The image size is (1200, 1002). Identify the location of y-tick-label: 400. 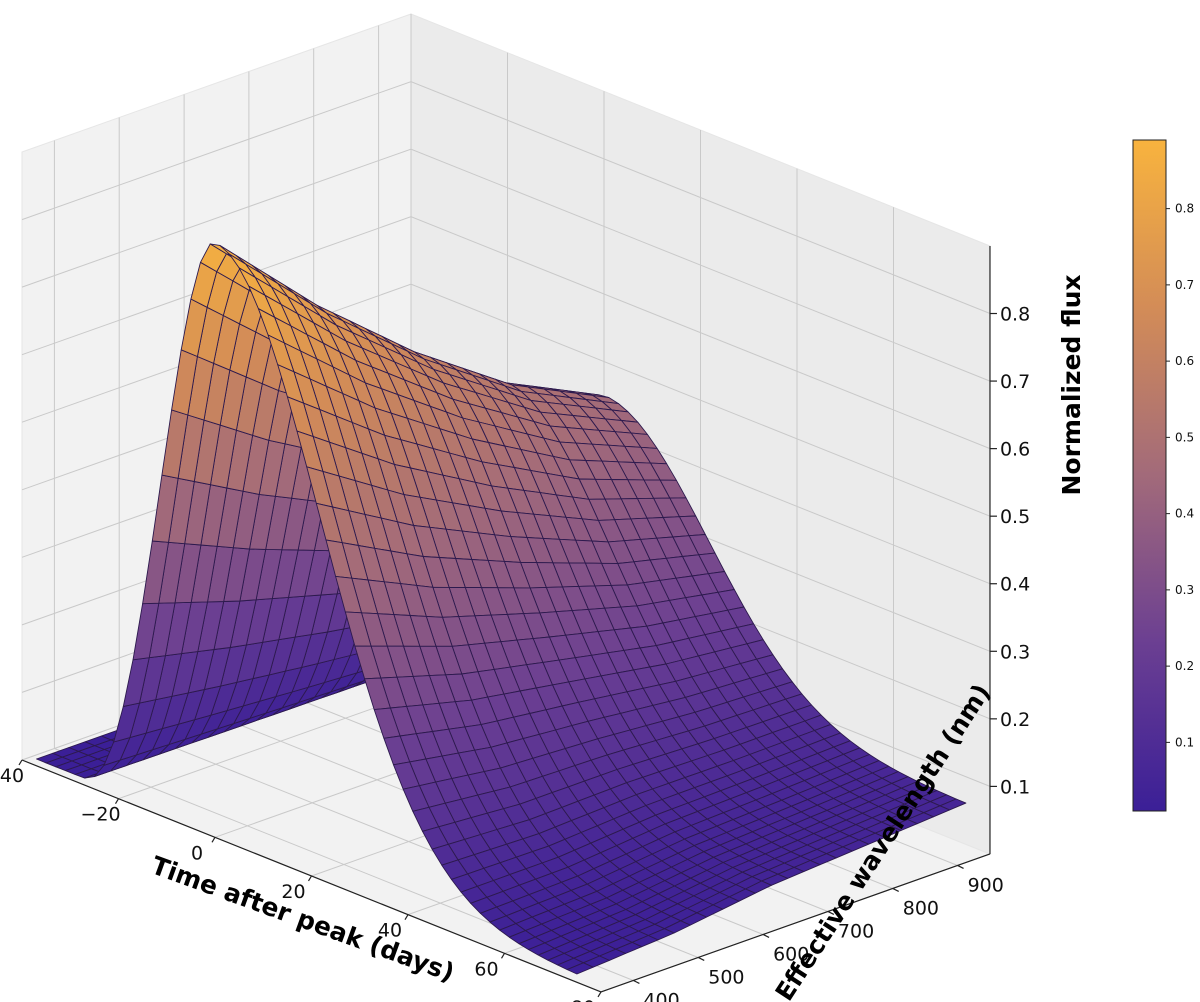
(661, 995).